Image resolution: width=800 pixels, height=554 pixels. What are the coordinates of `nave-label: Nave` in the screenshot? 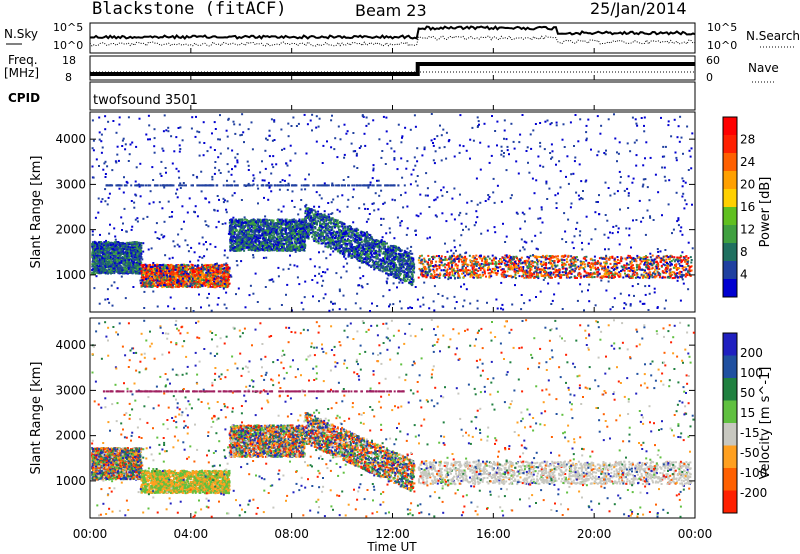 It's located at (763, 68).